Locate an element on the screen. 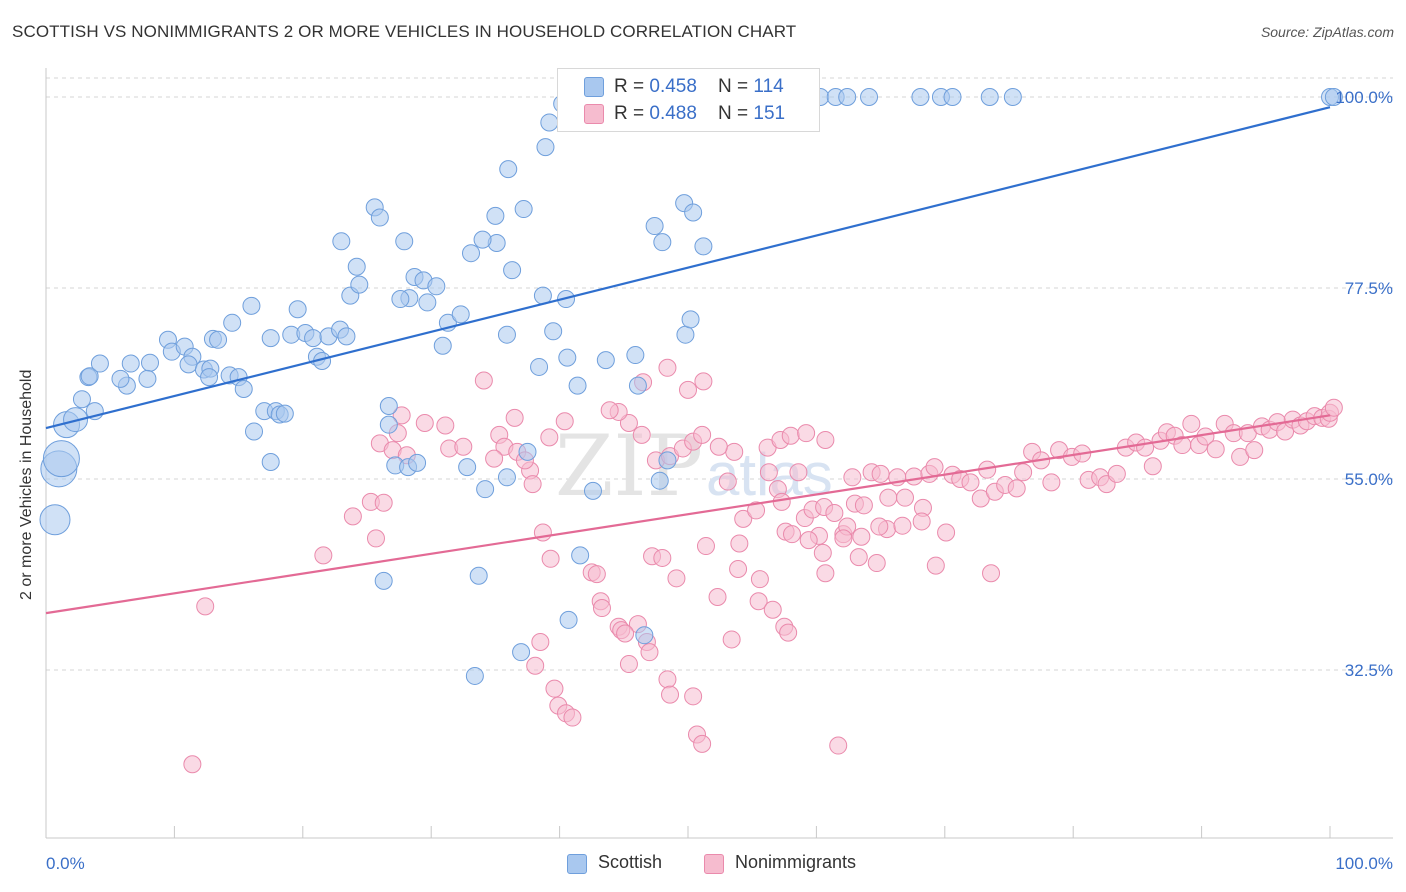  legend-r-label: R = is located at coordinates (632, 113).